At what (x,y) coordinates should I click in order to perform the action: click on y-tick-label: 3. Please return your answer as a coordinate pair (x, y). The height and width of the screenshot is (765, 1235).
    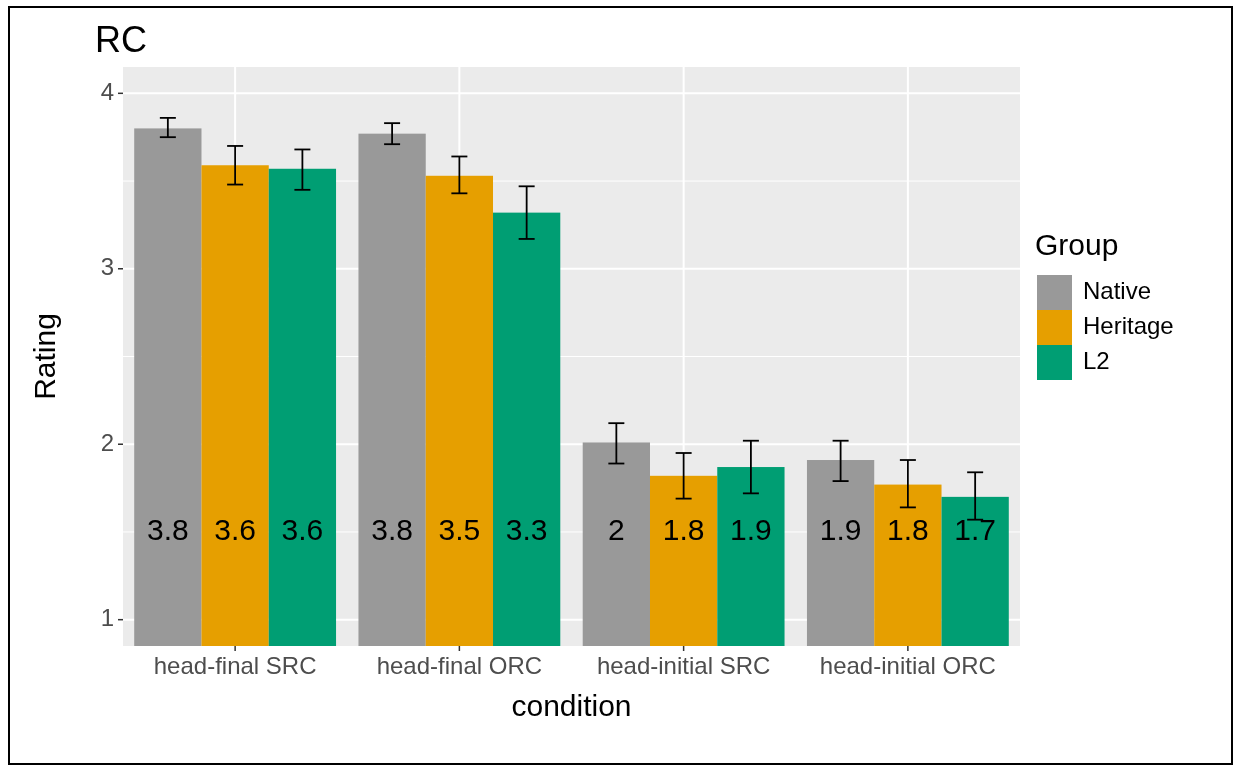
    Looking at the image, I should click on (107, 267).